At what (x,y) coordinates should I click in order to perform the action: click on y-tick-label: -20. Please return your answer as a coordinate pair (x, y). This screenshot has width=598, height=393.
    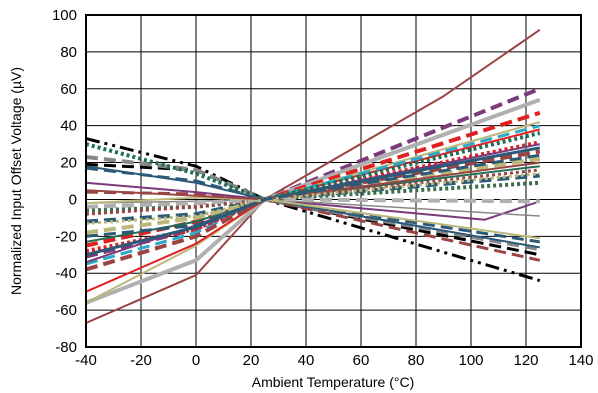
    Looking at the image, I should click on (66, 236).